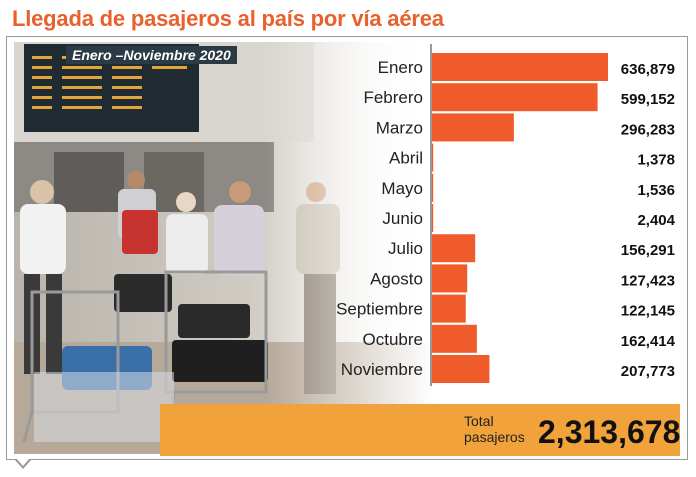 The image size is (696, 477). I want to click on value-label: 1,536, so click(656, 190).